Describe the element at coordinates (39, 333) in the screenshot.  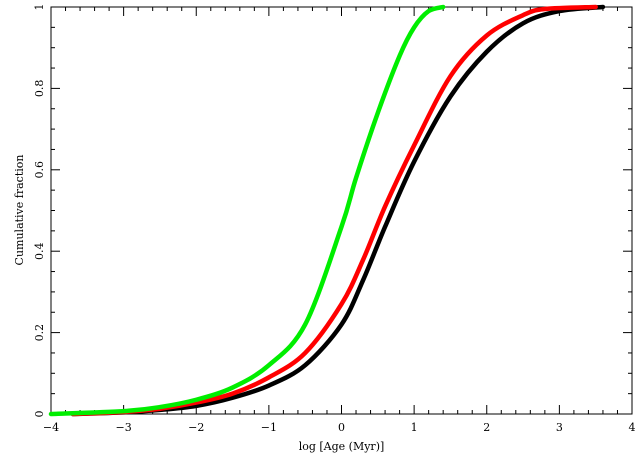
I see `y-tick-label: 0.2` at that location.